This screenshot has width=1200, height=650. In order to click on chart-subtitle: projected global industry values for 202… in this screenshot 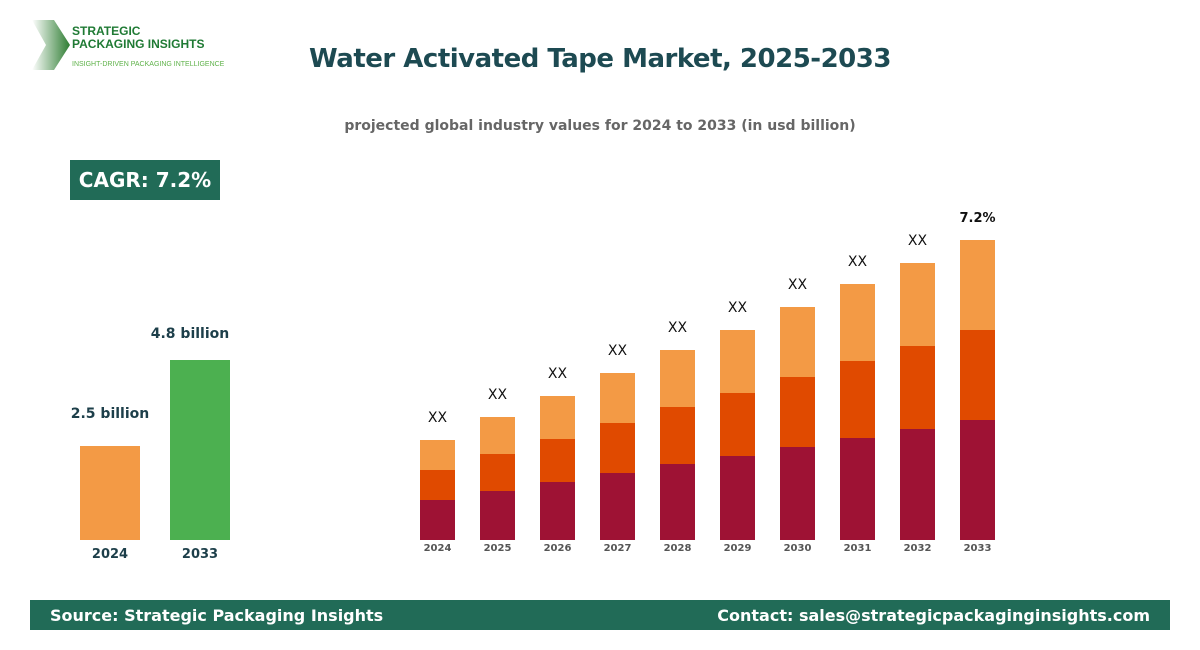, I will do `click(600, 126)`.